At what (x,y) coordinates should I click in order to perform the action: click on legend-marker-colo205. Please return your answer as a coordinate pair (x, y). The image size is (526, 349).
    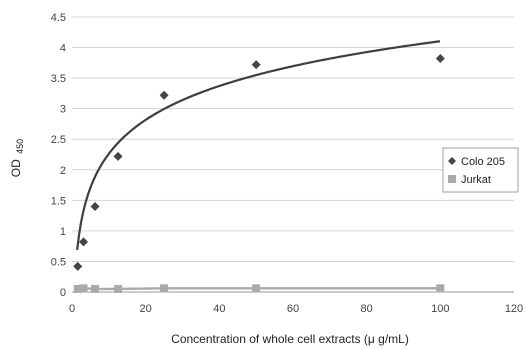
    Looking at the image, I should click on (452, 161).